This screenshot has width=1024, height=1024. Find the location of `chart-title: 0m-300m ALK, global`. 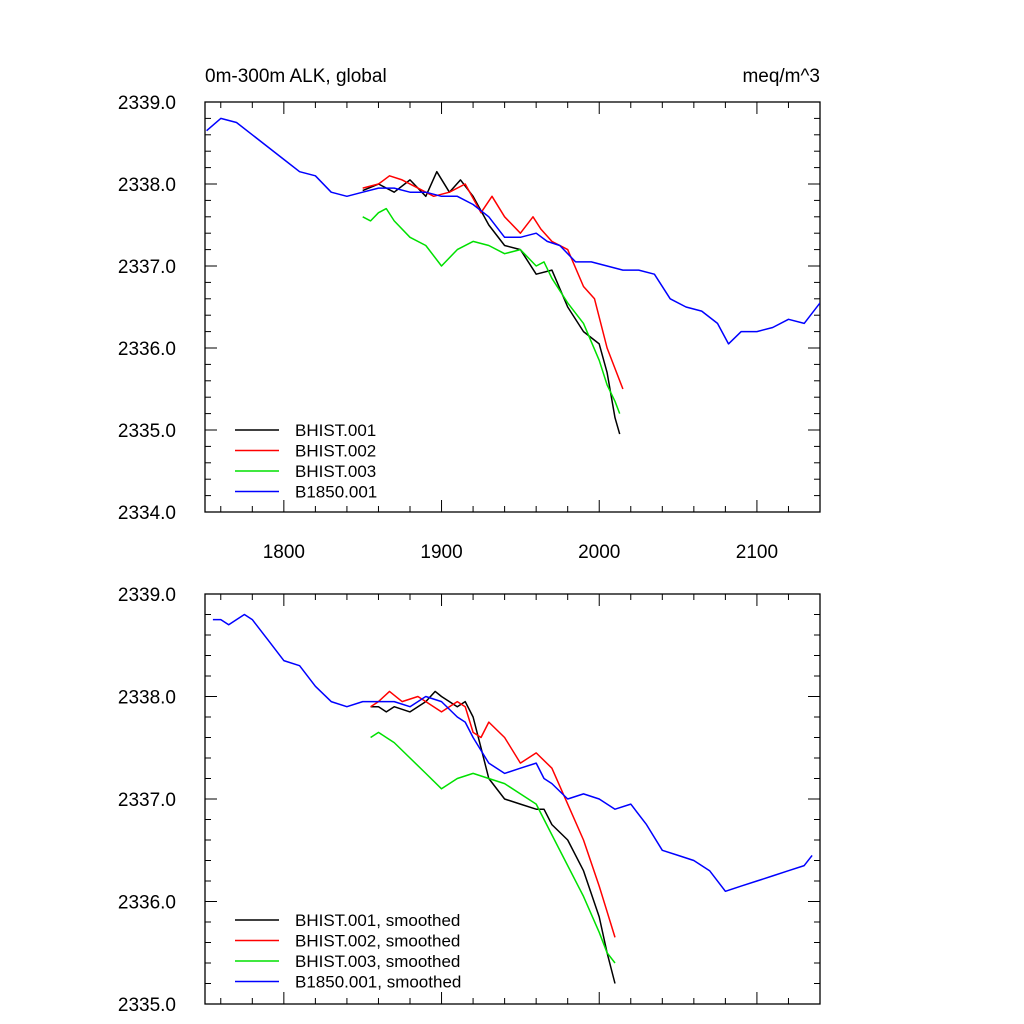

chart-title: 0m-300m ALK, global is located at coordinates (296, 76).